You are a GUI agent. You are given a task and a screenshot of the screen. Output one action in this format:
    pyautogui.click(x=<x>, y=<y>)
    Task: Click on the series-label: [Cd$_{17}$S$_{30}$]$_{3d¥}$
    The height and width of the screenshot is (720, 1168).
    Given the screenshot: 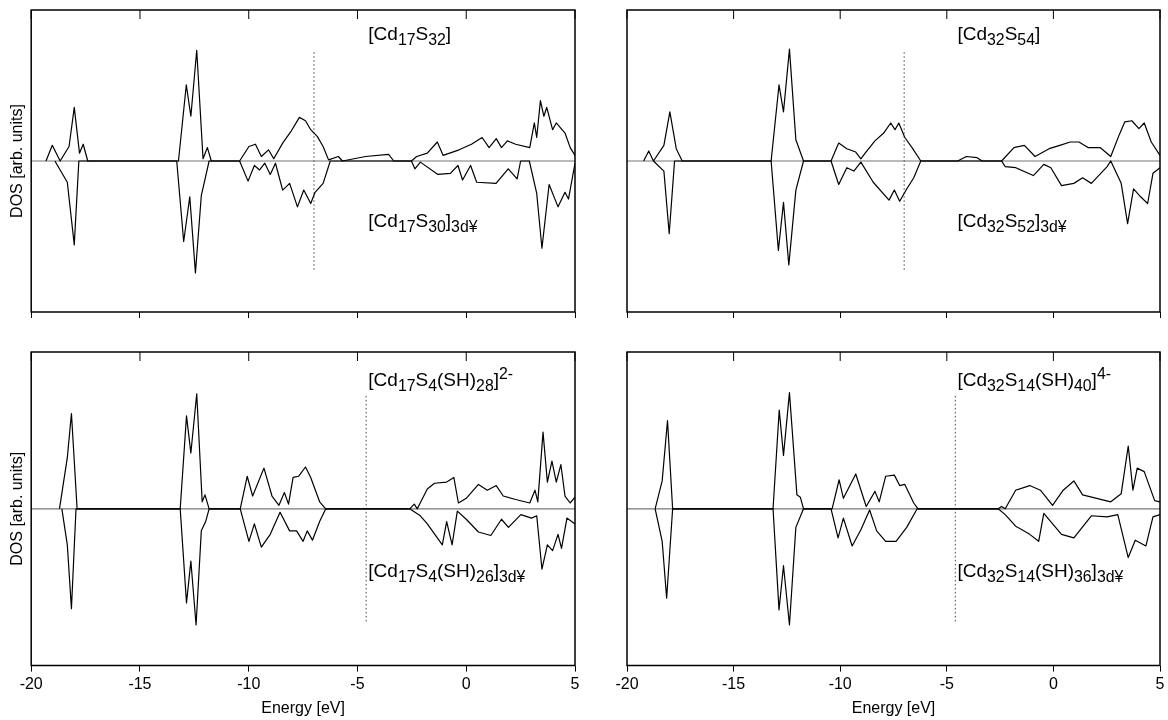 What is the action you would take?
    pyautogui.click(x=423, y=223)
    